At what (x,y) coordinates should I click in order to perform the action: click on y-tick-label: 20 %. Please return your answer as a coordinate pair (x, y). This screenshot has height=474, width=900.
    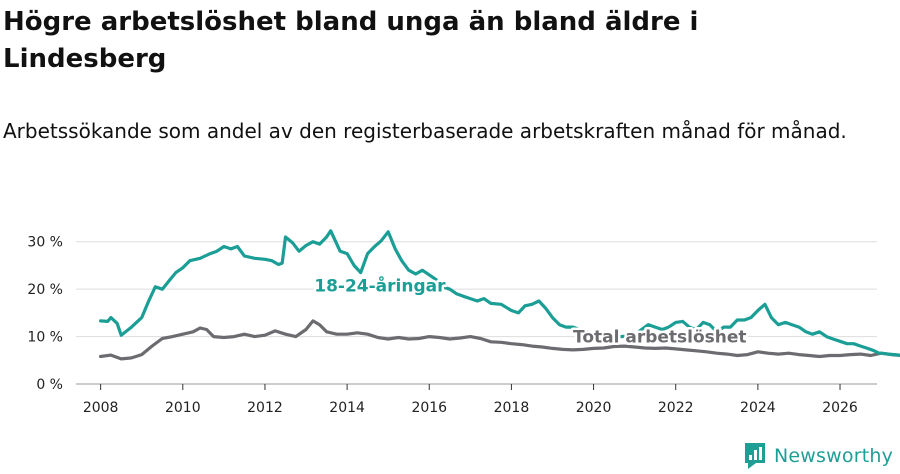
    Looking at the image, I should click on (45, 290).